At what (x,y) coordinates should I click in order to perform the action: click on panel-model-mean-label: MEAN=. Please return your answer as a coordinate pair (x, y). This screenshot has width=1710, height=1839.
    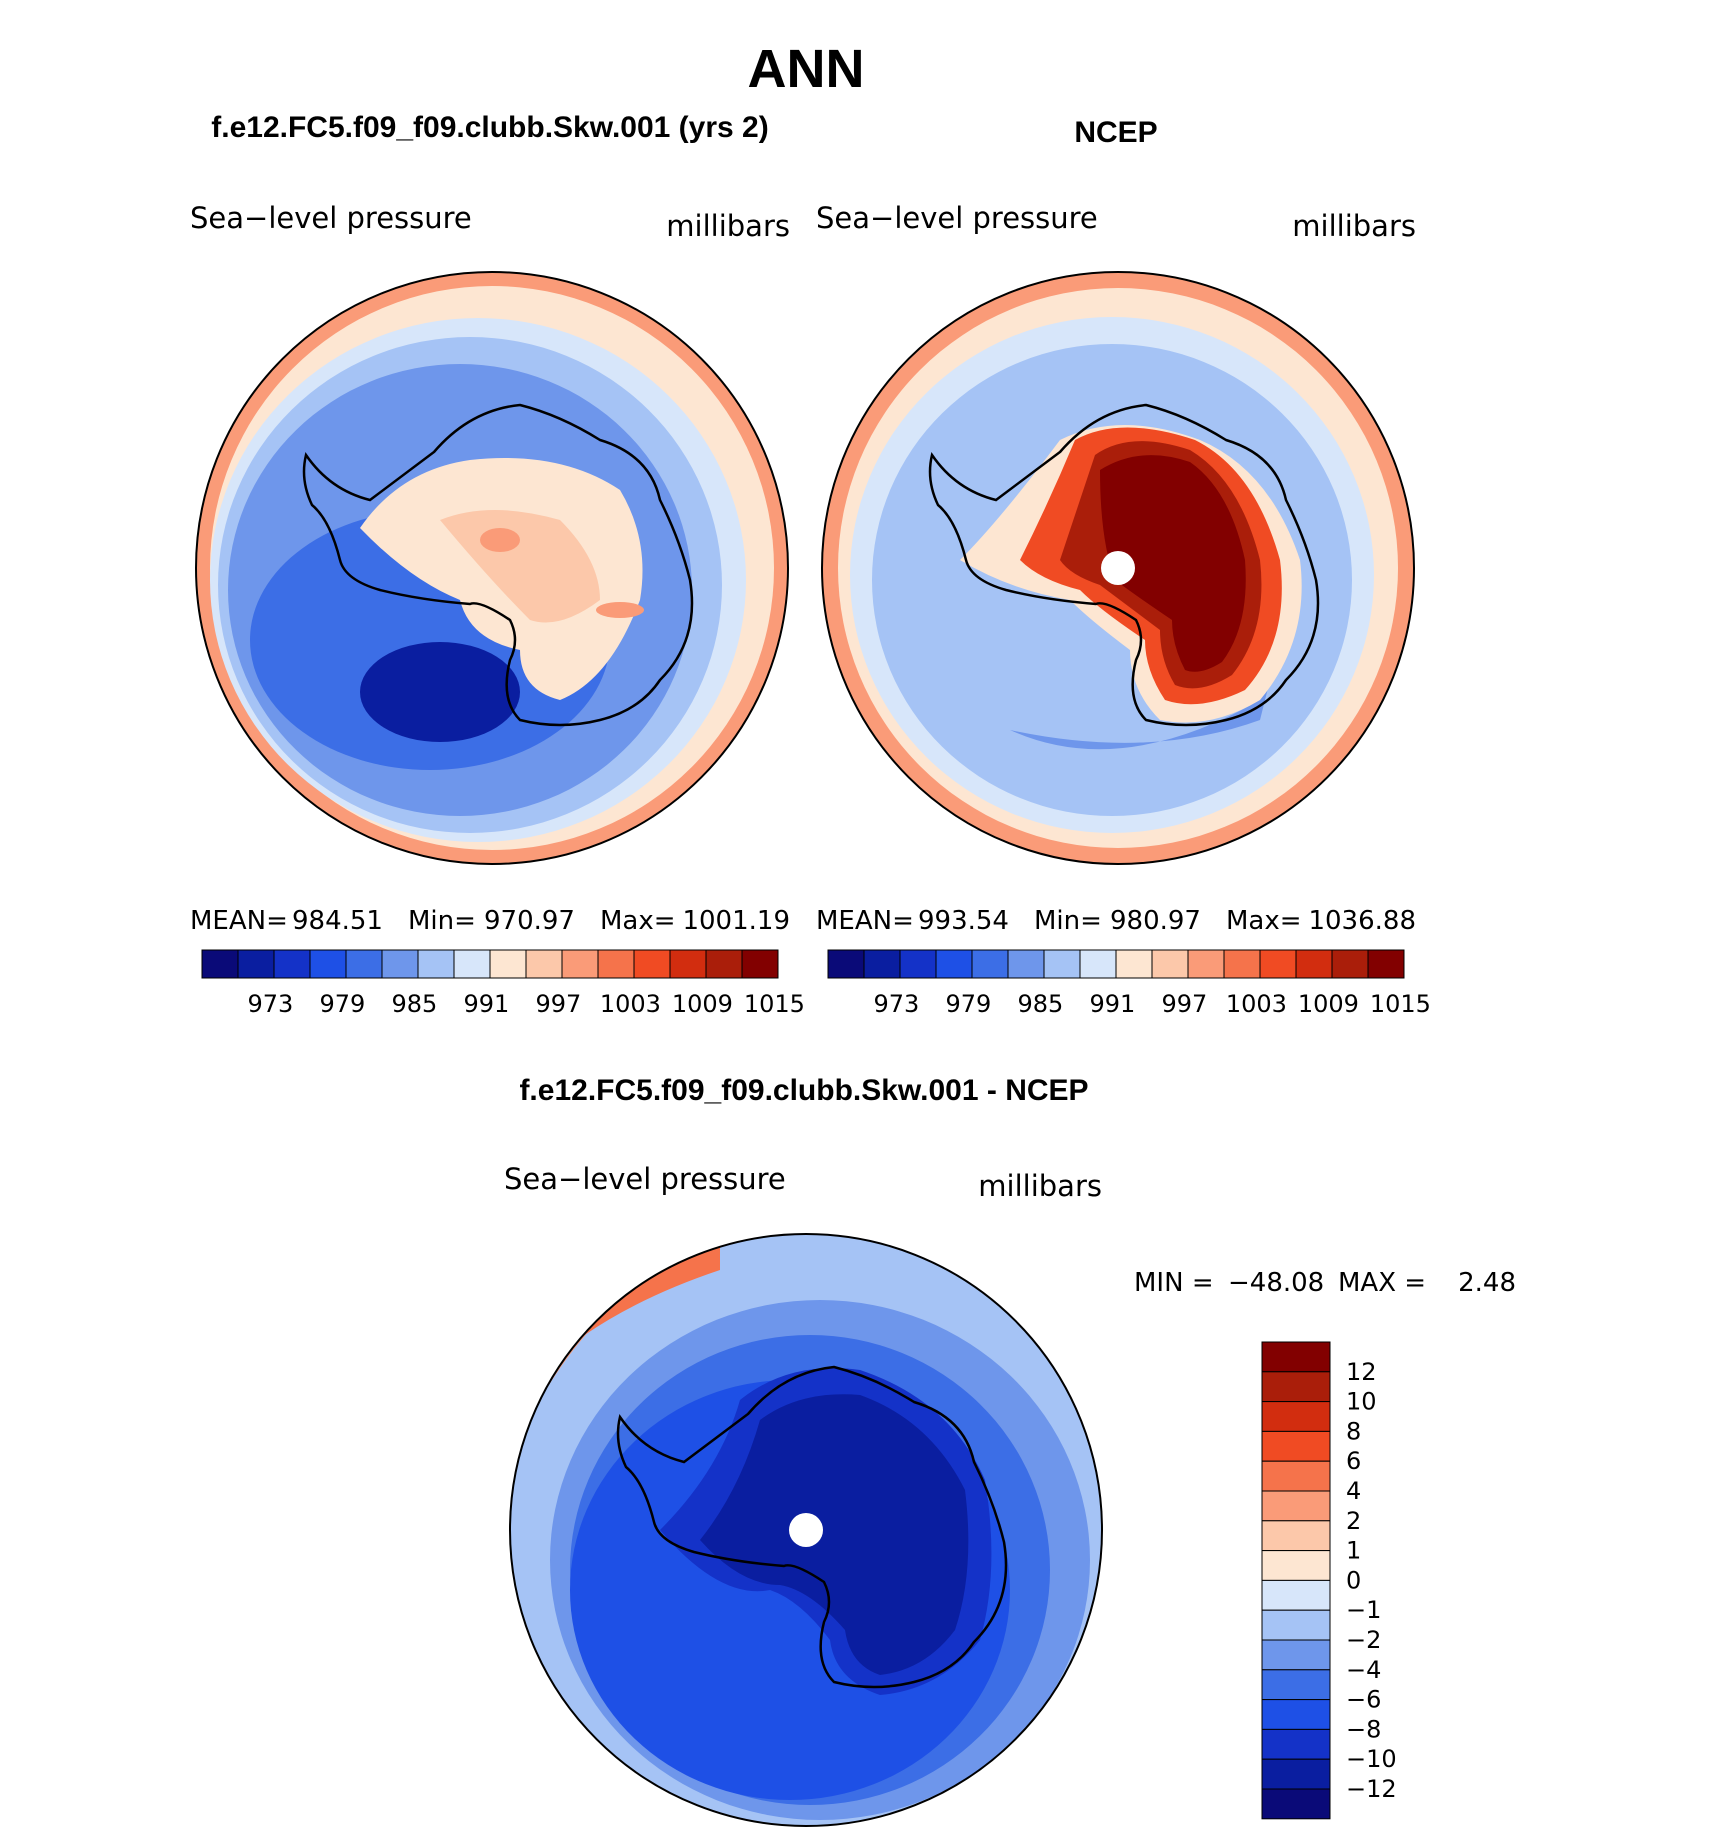
    Looking at the image, I should click on (239, 921).